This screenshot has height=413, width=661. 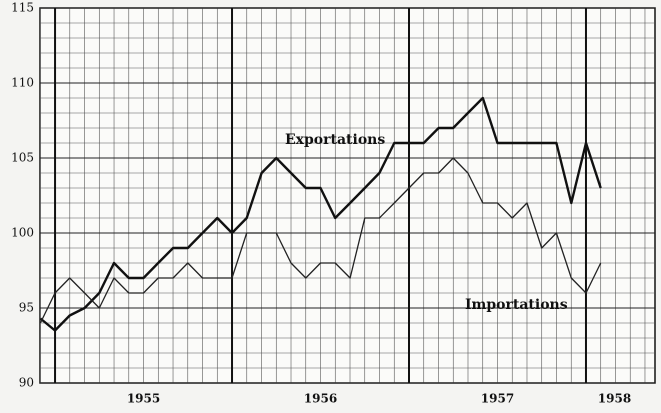 What do you see at coordinates (26, 308) in the screenshot?
I see `y-tick-label: 95` at bounding box center [26, 308].